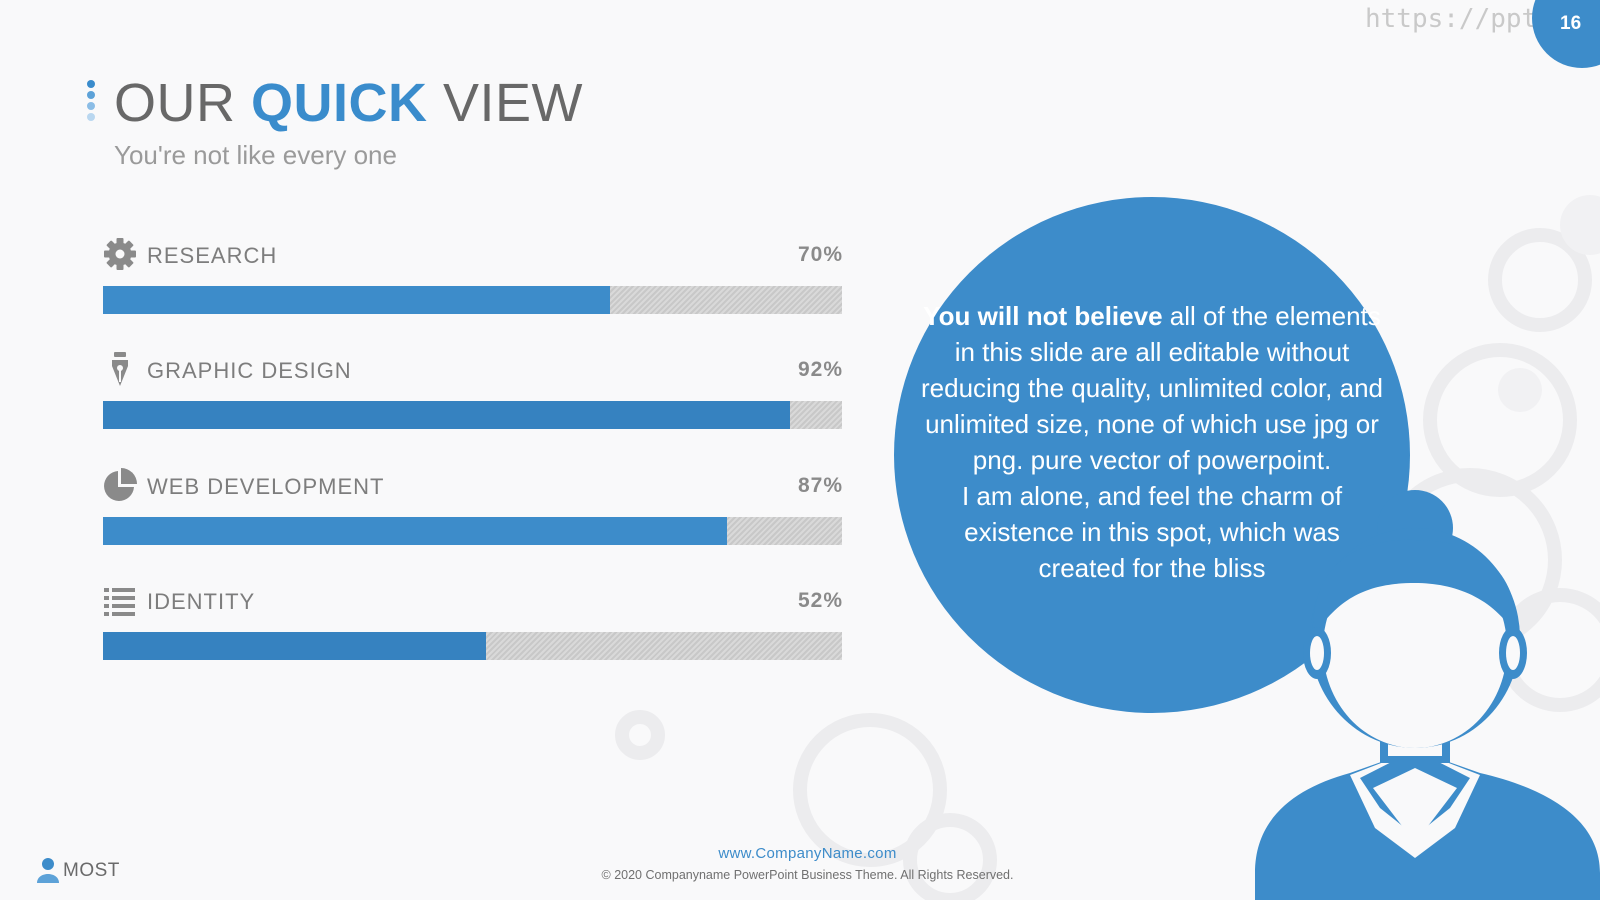 The image size is (1600, 900). I want to click on skill-identity: IDENTITY 52%, so click(473, 627).